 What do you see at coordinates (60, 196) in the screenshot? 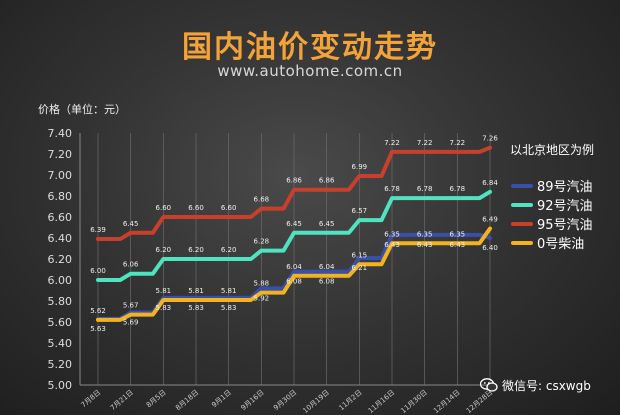
I see `y-tick-label: 6.80` at bounding box center [60, 196].